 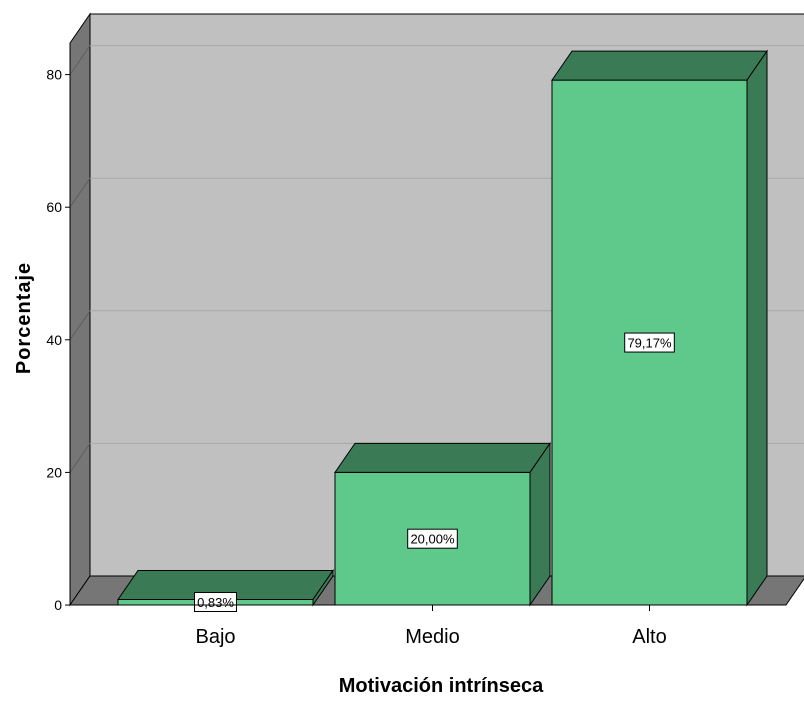 What do you see at coordinates (441, 686) in the screenshot?
I see `x-axis-title: Motivación intrínseca` at bounding box center [441, 686].